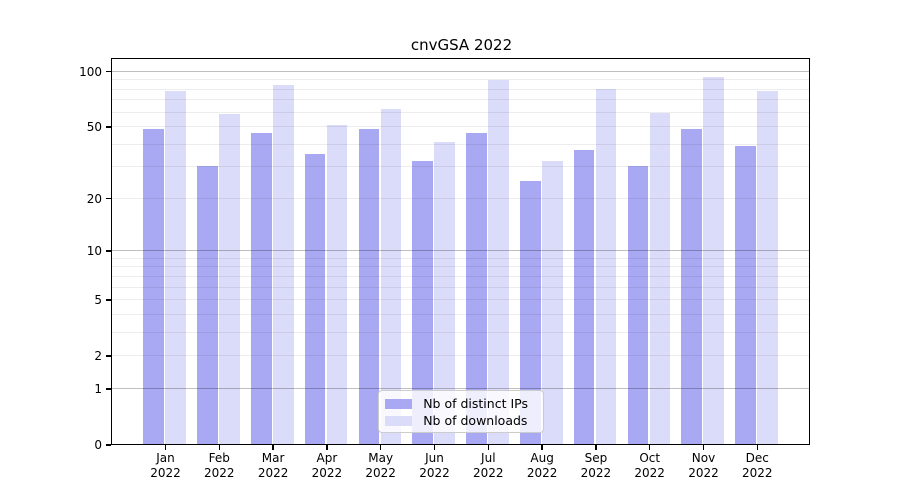 The image size is (900, 500). I want to click on bar-downloads-apr, so click(337, 284).